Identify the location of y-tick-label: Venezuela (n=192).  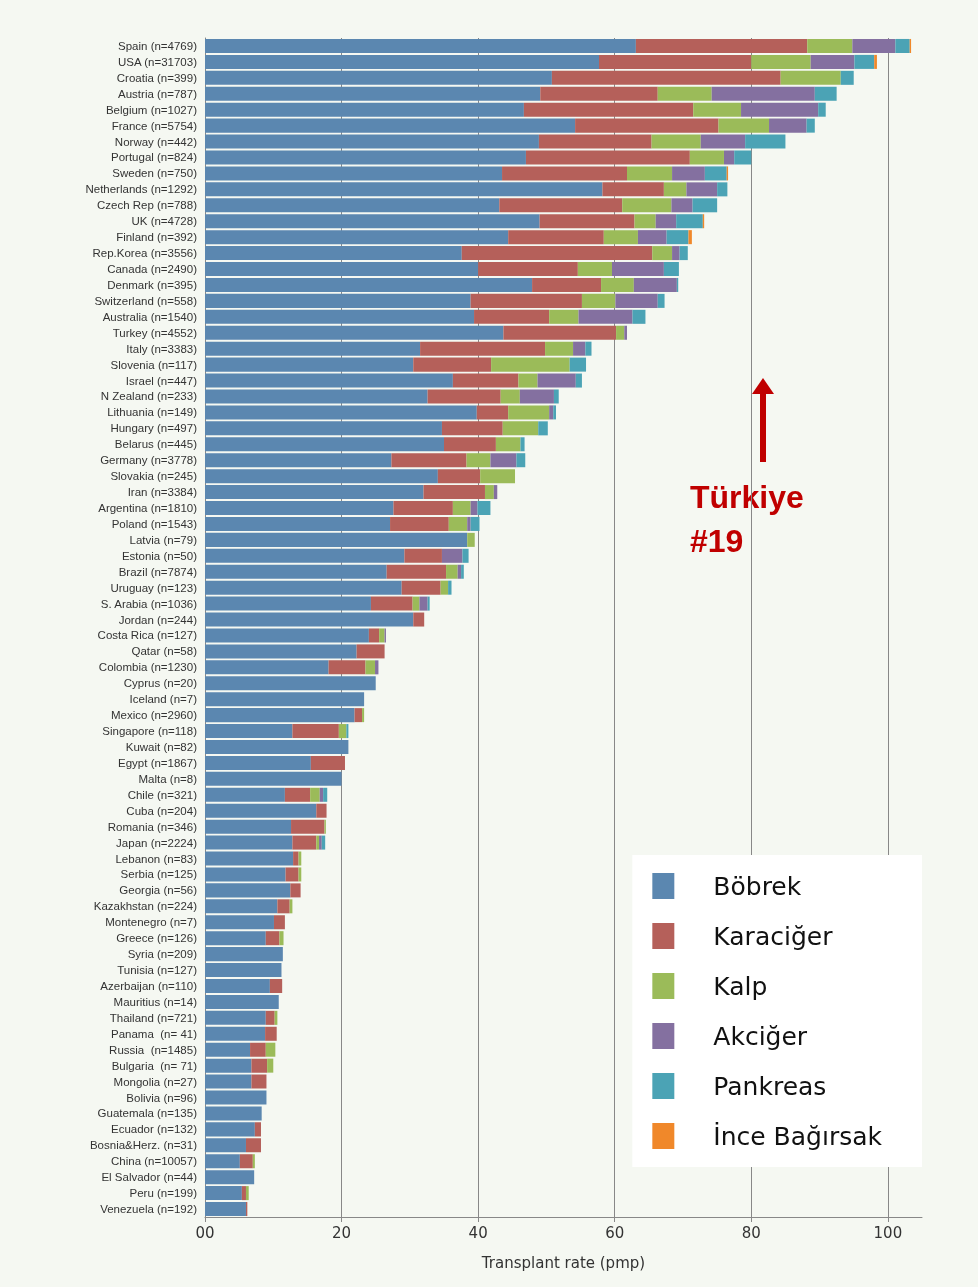
(149, 1209).